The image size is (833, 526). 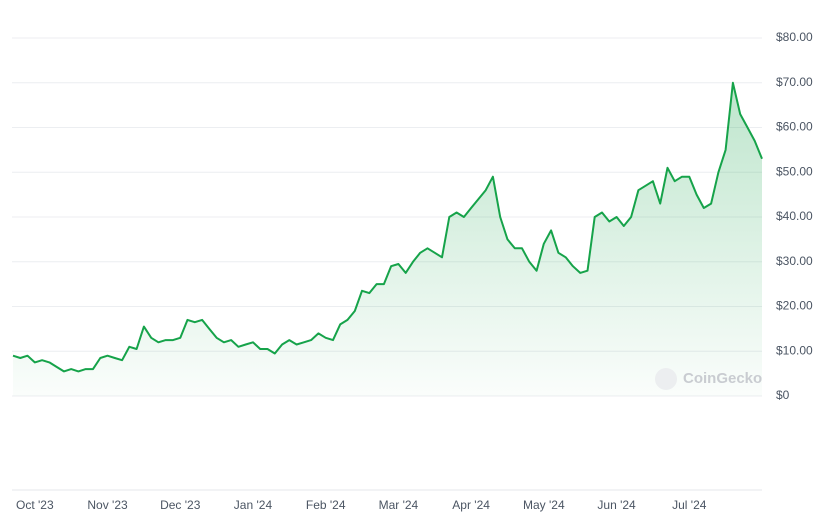 I want to click on y-tick-label: $80.00, so click(x=794, y=37).